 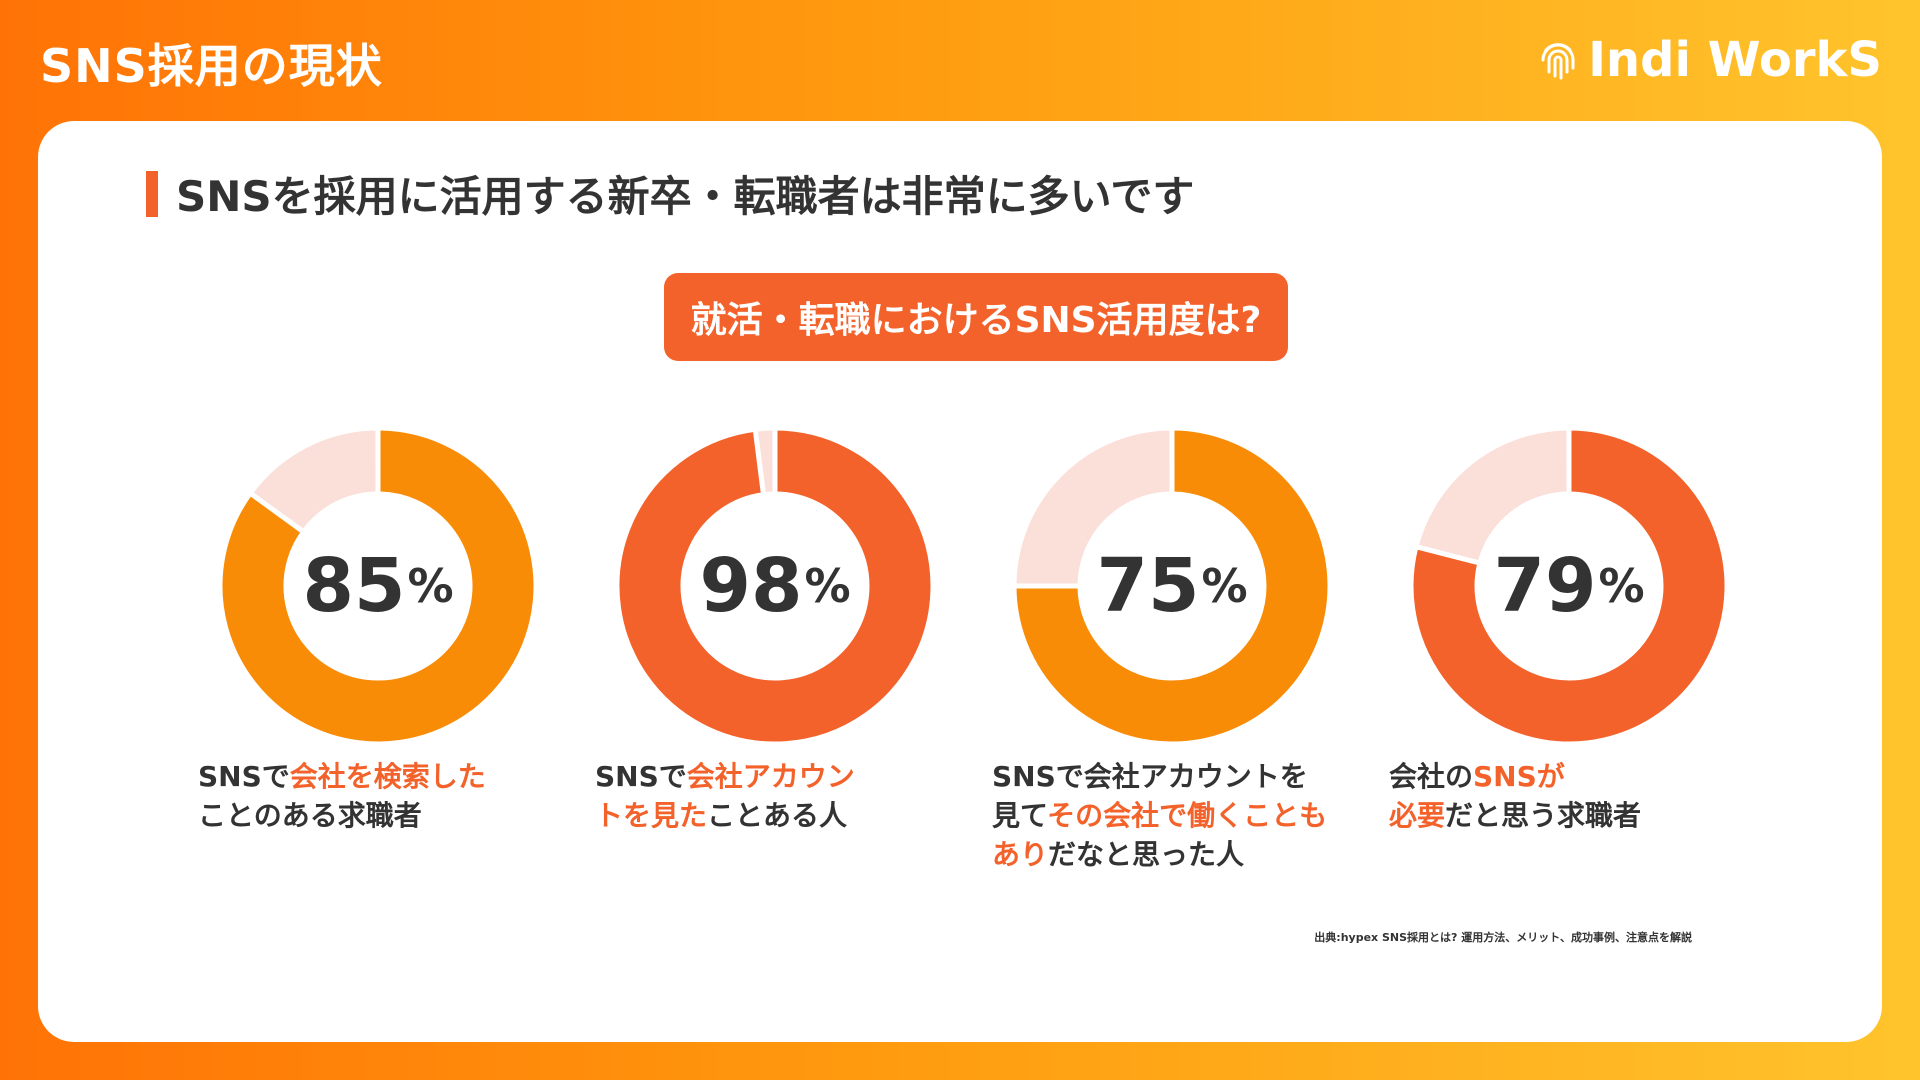 I want to click on caption-line: ありだなと思った人, so click(x=1202, y=854).